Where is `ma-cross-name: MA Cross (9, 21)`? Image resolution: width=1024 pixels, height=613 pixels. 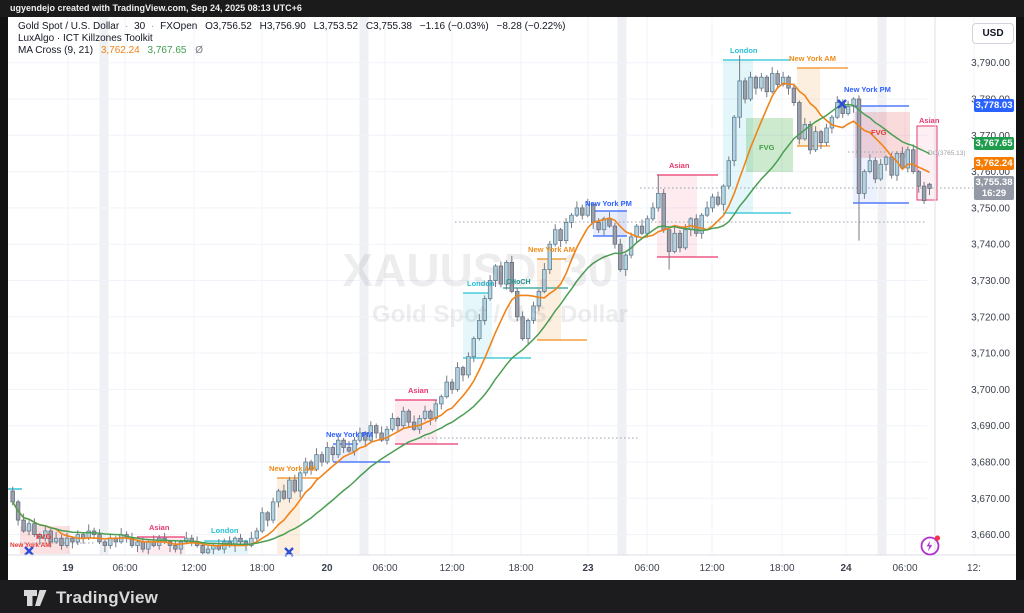
ma-cross-name: MA Cross (9, 21) is located at coordinates (56, 50).